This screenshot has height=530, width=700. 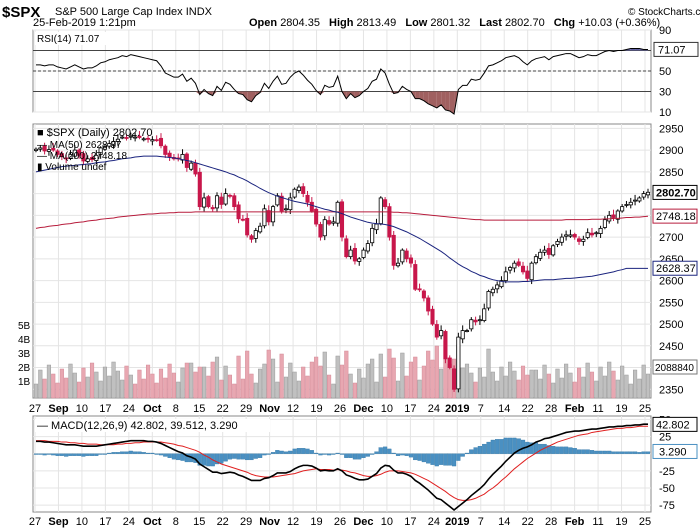 What do you see at coordinates (246, 409) in the screenshot?
I see `x-tick-label: 29` at bounding box center [246, 409].